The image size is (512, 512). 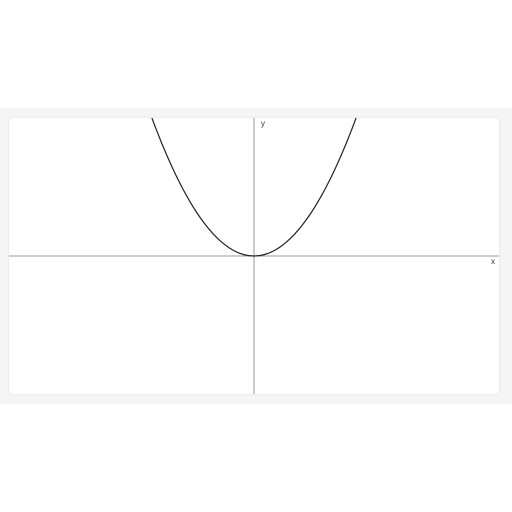 I want to click on x-axis-label: x, so click(x=493, y=261).